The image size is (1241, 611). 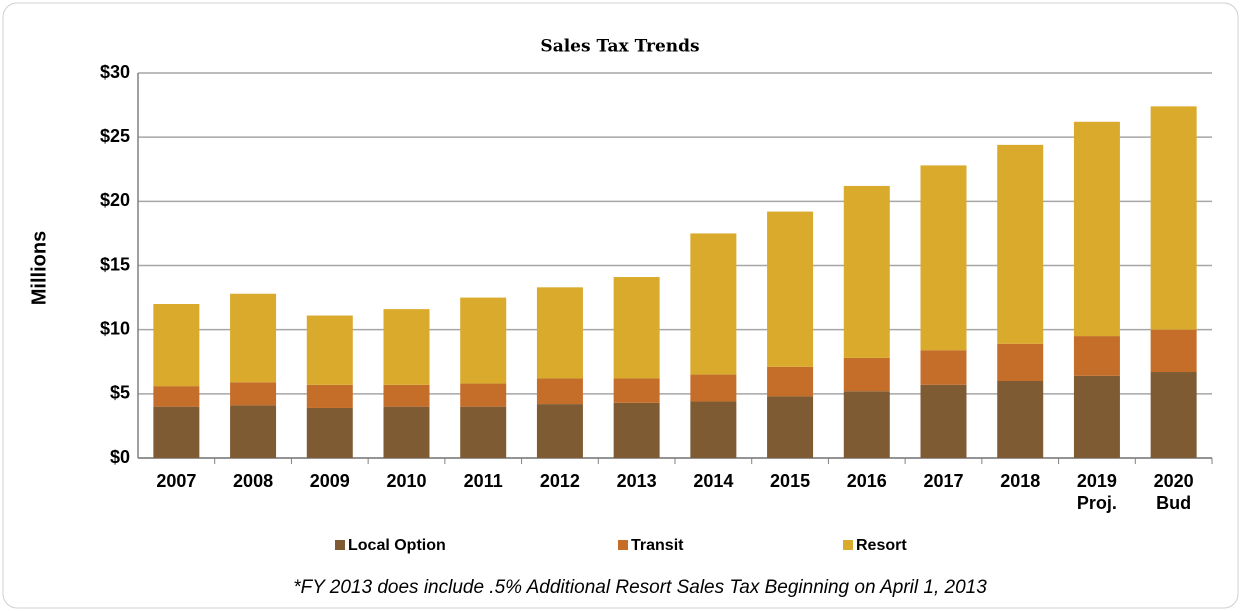 I want to click on x-tick-label: 2013, so click(x=637, y=481).